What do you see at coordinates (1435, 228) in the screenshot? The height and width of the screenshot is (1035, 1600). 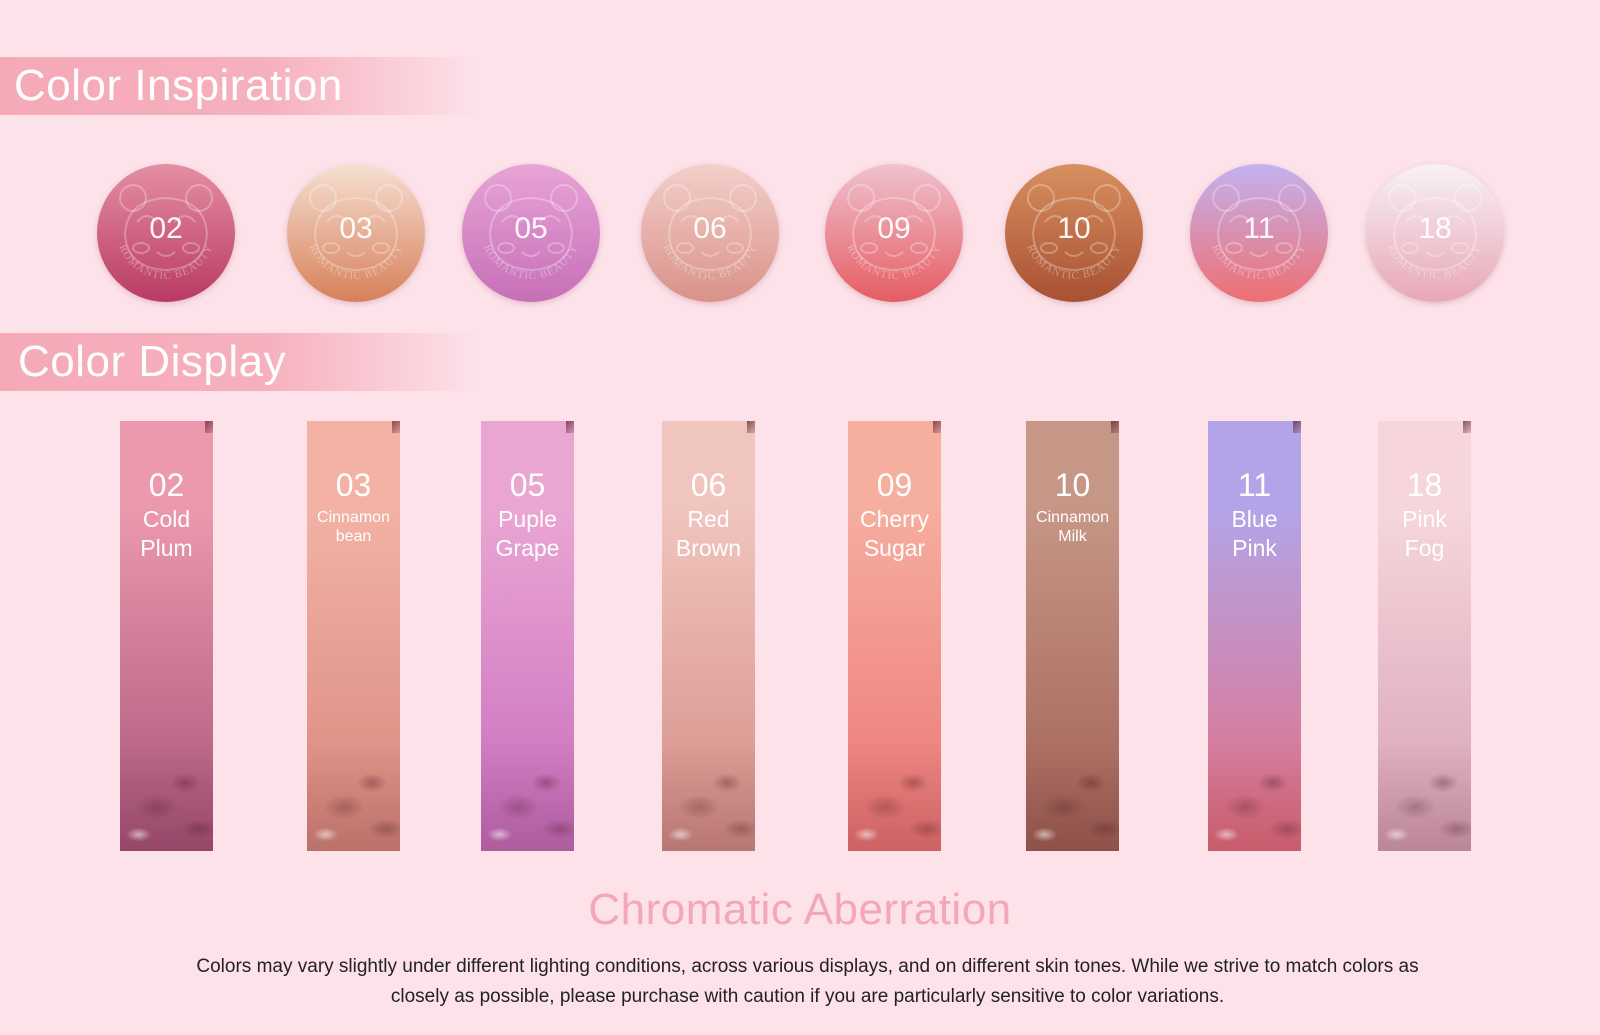 I see `compact-shade-number: 18` at bounding box center [1435, 228].